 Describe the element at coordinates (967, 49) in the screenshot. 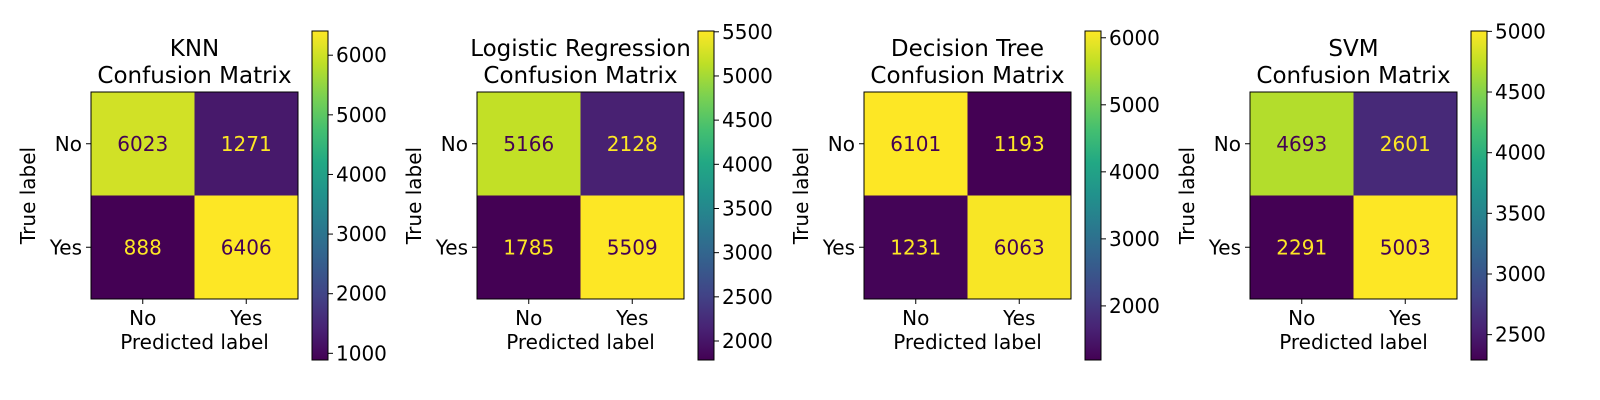

I see `panel-title-line: Decision Tree` at that location.